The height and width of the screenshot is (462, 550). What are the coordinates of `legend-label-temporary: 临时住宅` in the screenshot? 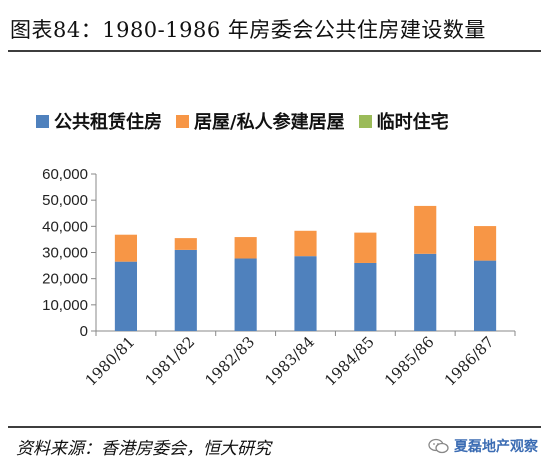 It's located at (412, 122).